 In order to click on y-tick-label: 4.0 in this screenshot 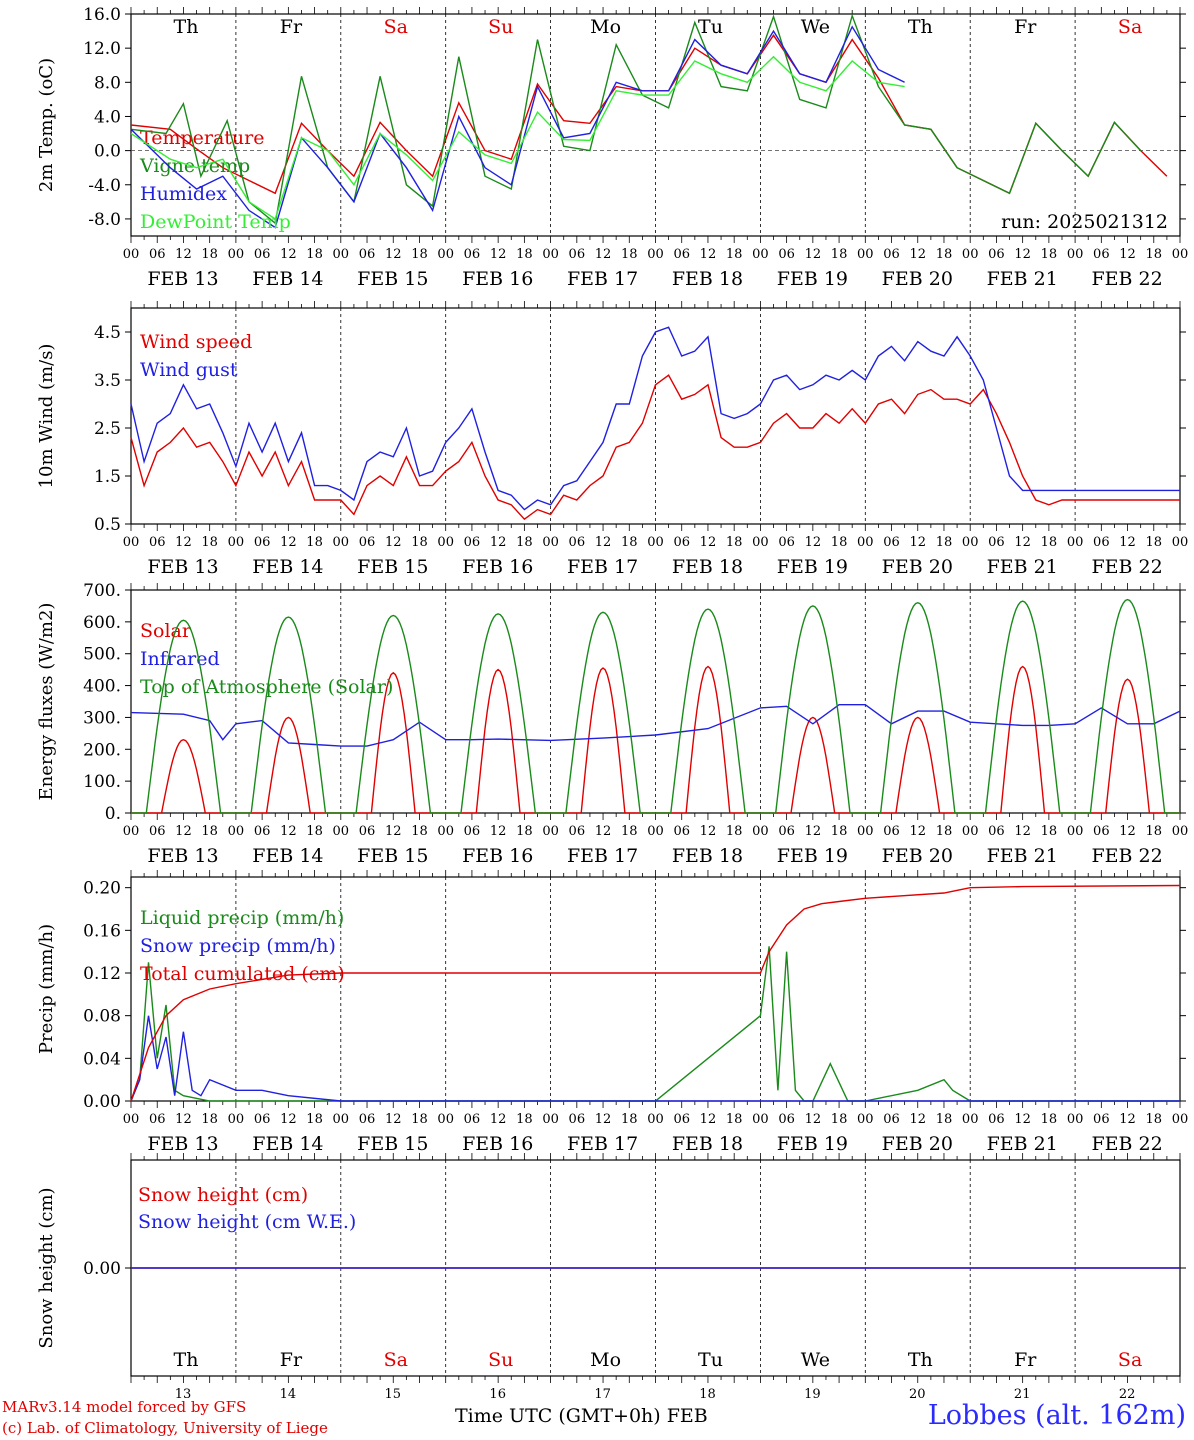, I will do `click(107, 117)`.